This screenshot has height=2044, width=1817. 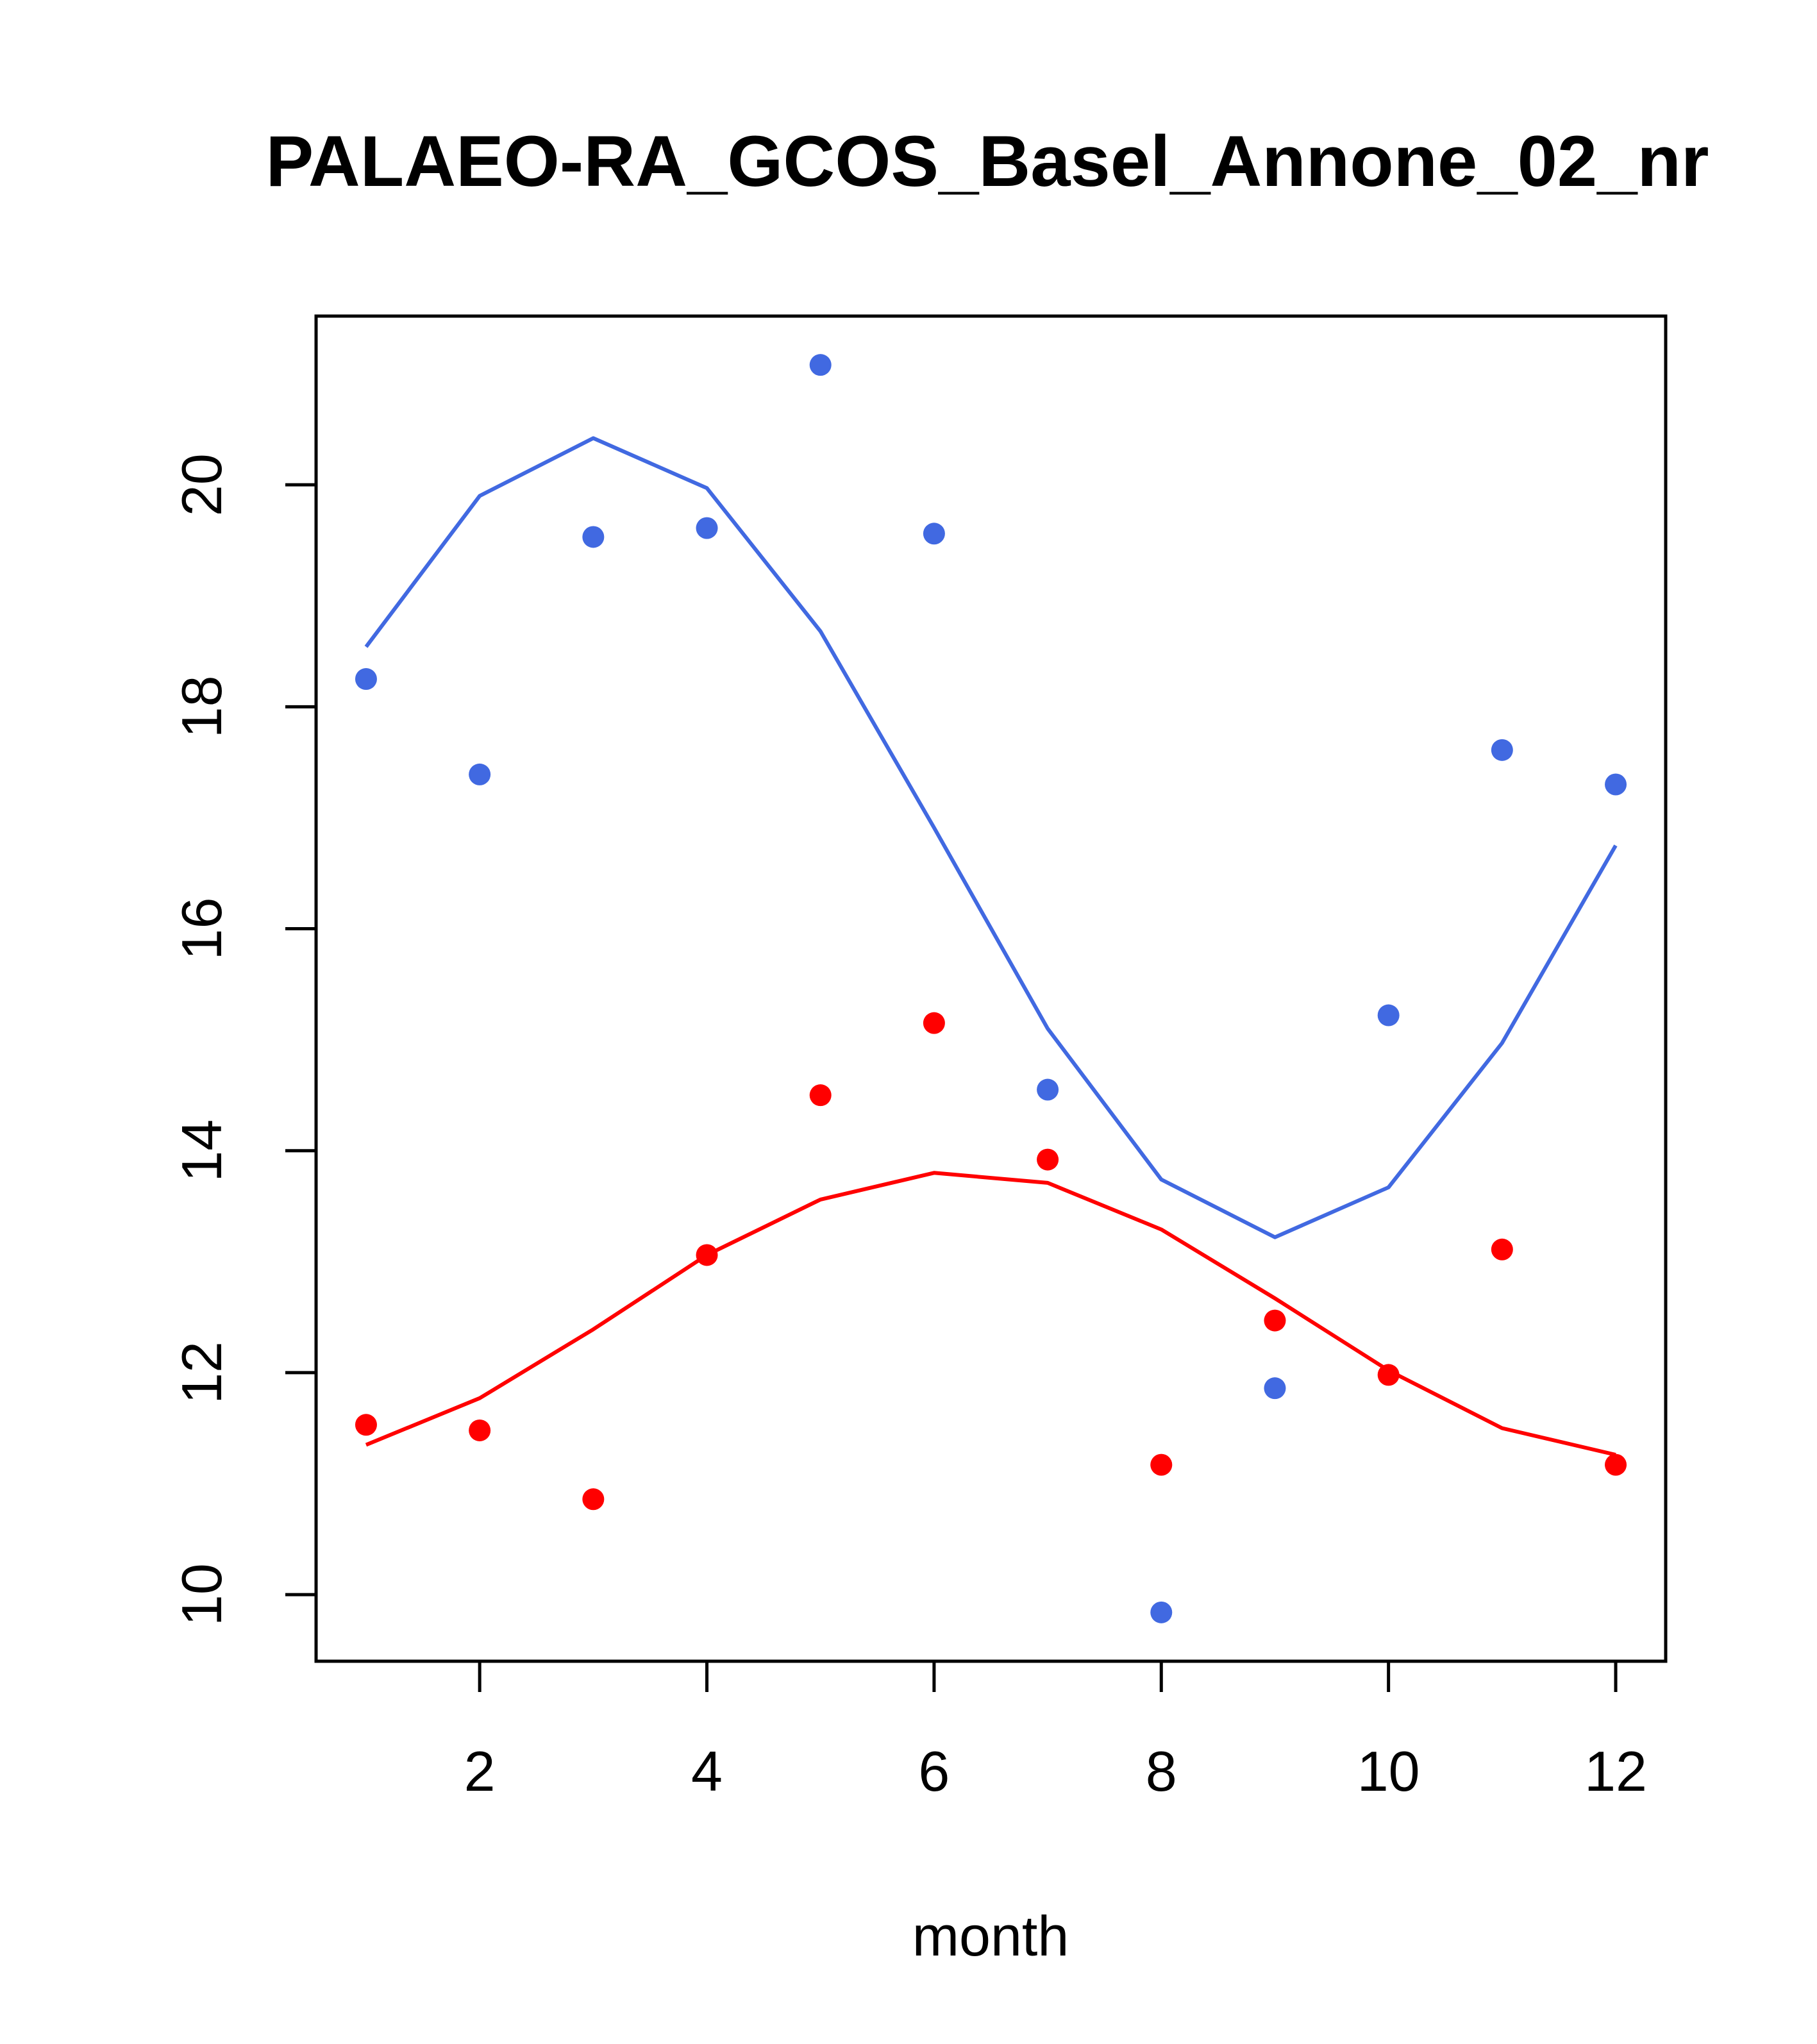 I want to click on x-tick-label: 2, so click(x=480, y=1771).